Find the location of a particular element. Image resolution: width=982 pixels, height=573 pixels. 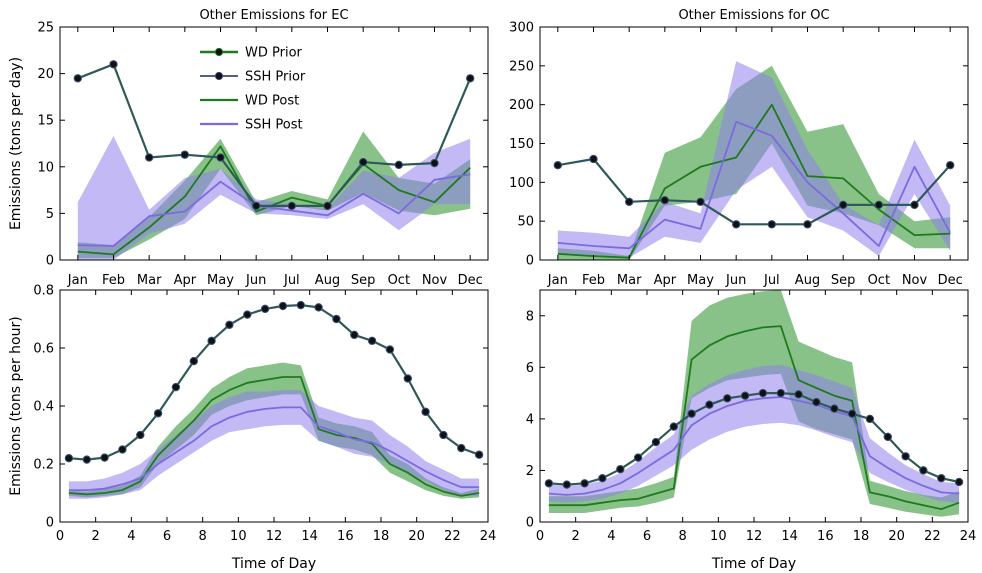

y-tick-label: 6 is located at coordinates (530, 368).